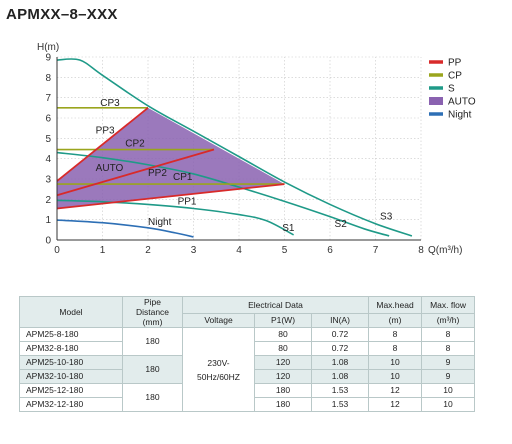 This screenshot has width=512, height=444. What do you see at coordinates (148, 250) in the screenshot?
I see `x-tick-label: 2` at bounding box center [148, 250].